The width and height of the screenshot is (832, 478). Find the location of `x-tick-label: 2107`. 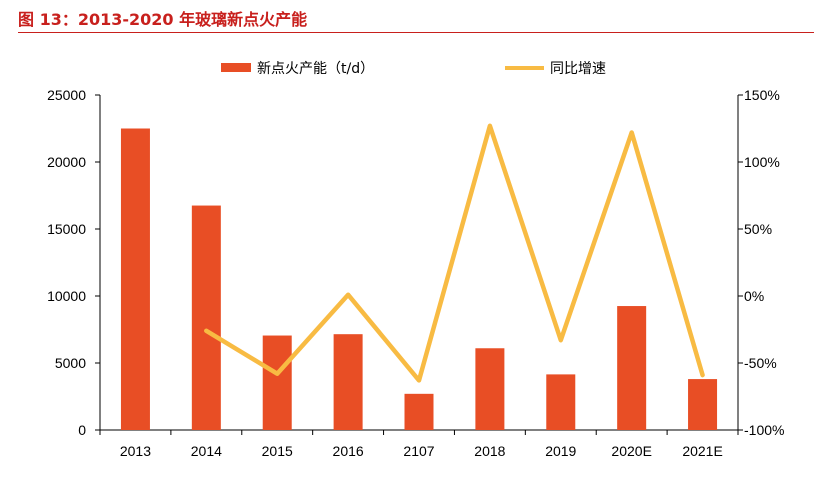

x-tick-label: 2107 is located at coordinates (418, 451).